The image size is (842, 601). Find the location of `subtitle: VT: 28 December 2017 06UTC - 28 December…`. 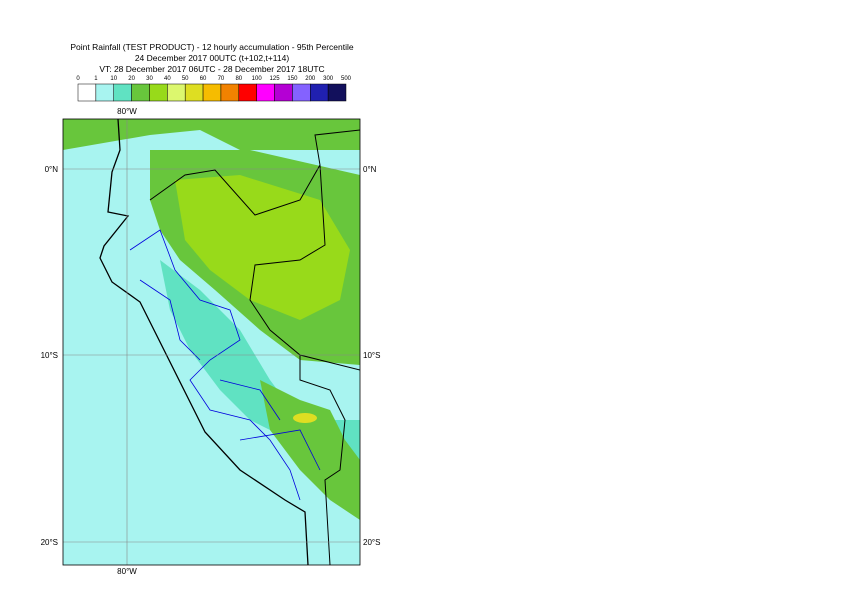

subtitle: VT: 28 December 2017 06UTC - 28 December… is located at coordinates (211, 69).